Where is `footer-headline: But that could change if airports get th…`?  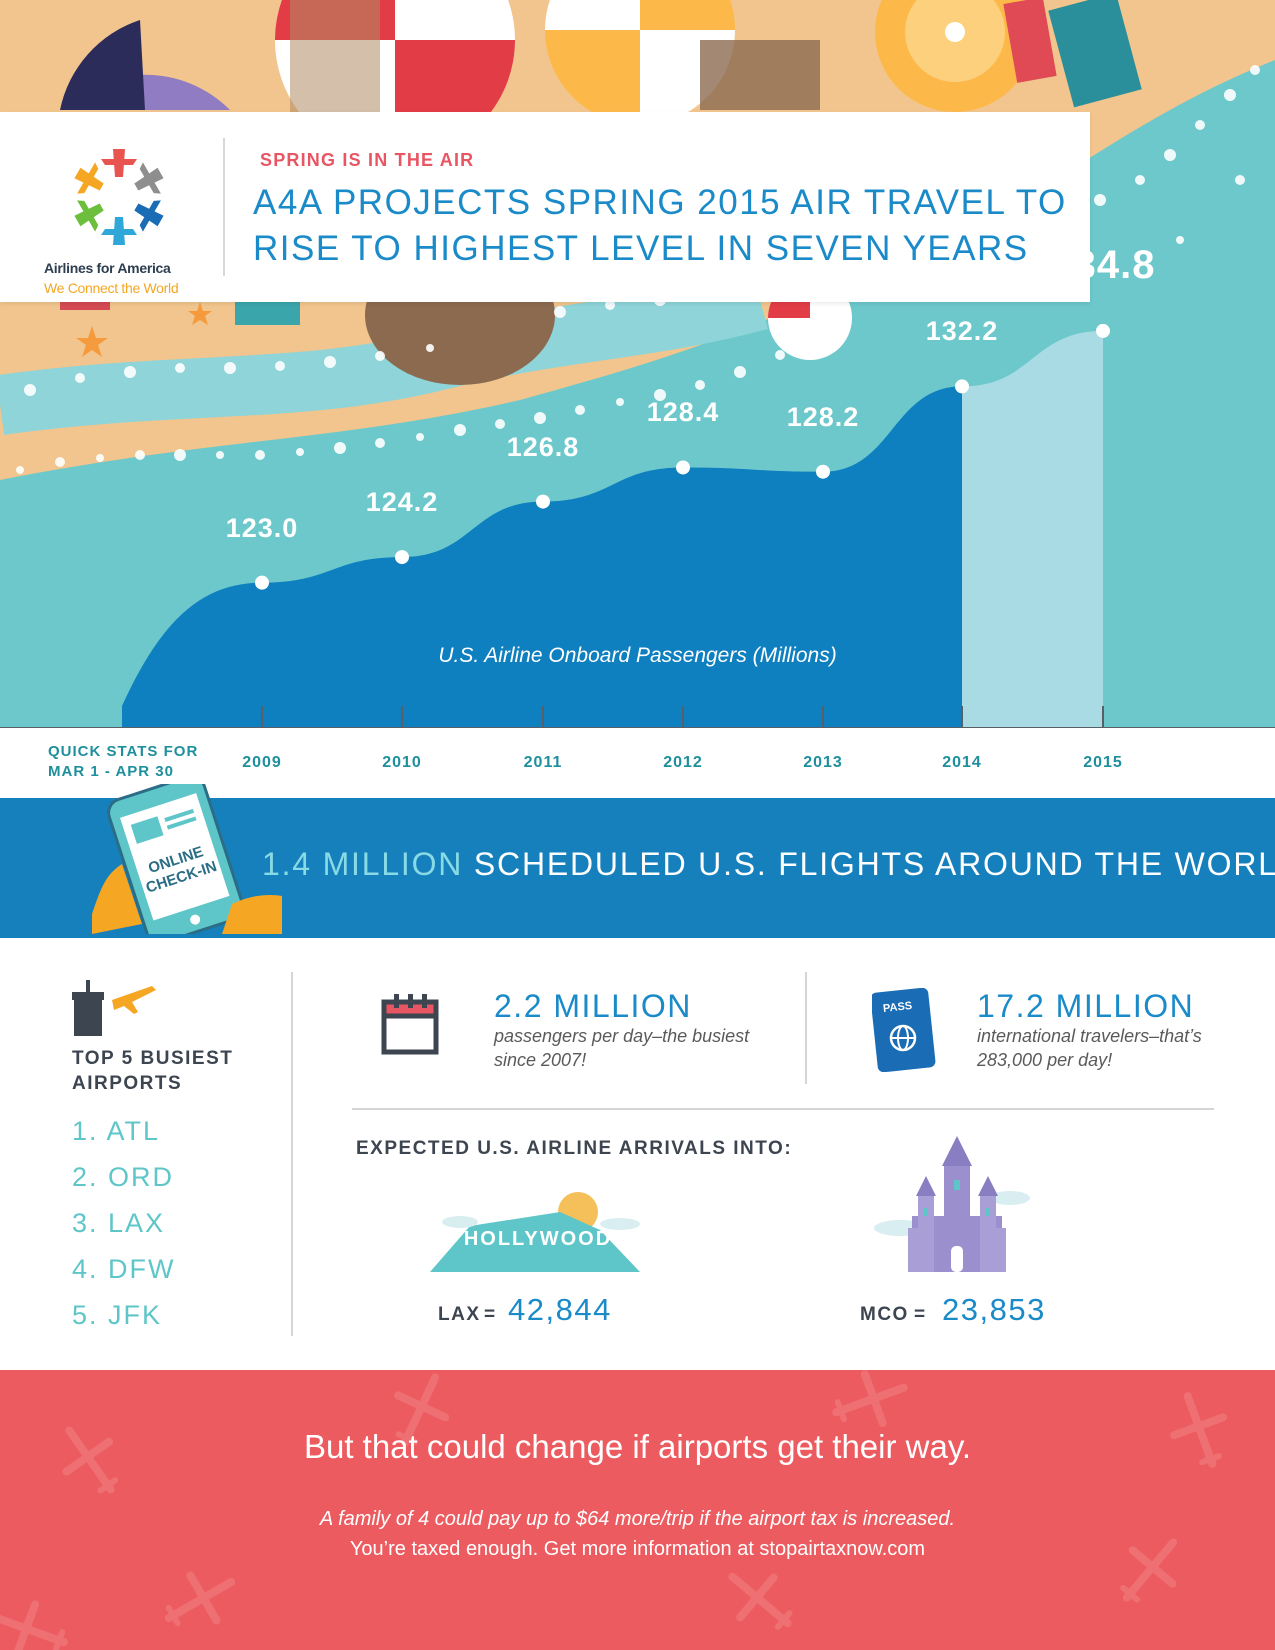
footer-headline: But that could change if airports get th… is located at coordinates (637, 1446).